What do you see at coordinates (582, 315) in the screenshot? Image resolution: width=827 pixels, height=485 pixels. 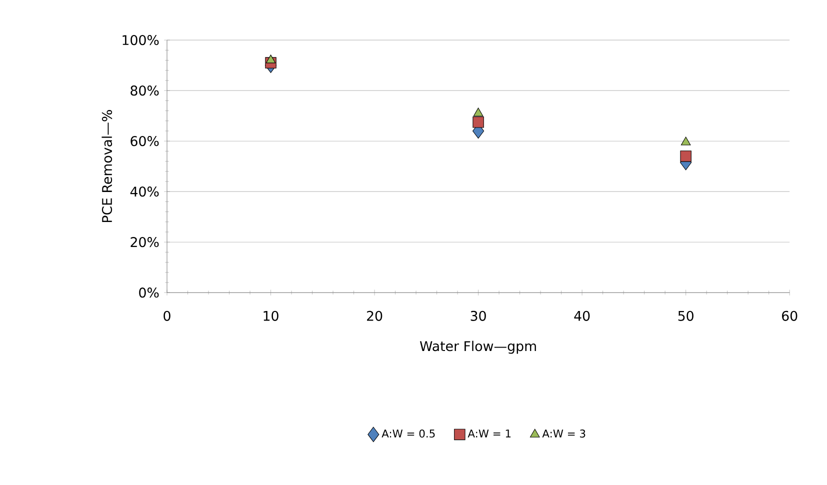 I see `x-tick-label: 40` at bounding box center [582, 315].